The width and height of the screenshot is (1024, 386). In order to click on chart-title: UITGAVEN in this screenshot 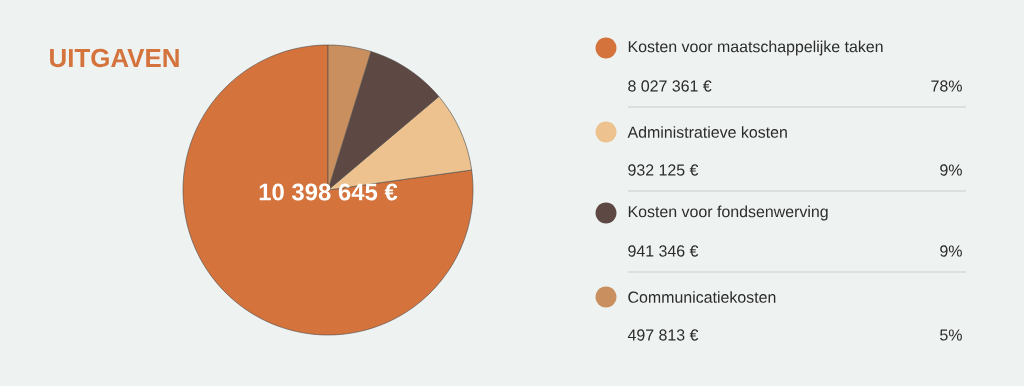, I will do `click(114, 58)`.